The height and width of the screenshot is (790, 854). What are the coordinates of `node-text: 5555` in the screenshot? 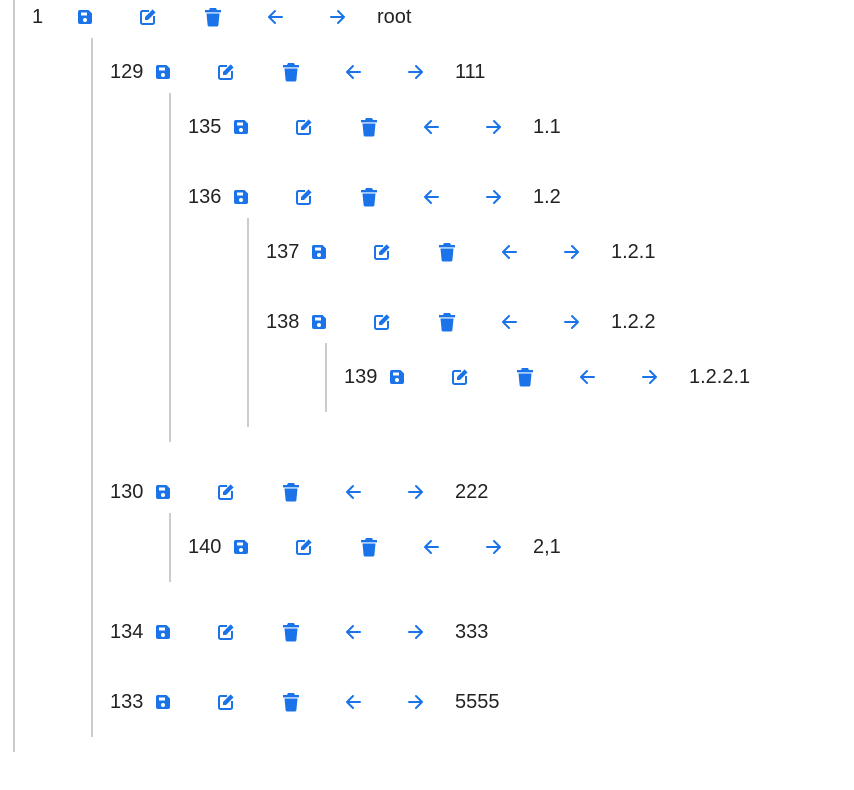 It's located at (477, 702).